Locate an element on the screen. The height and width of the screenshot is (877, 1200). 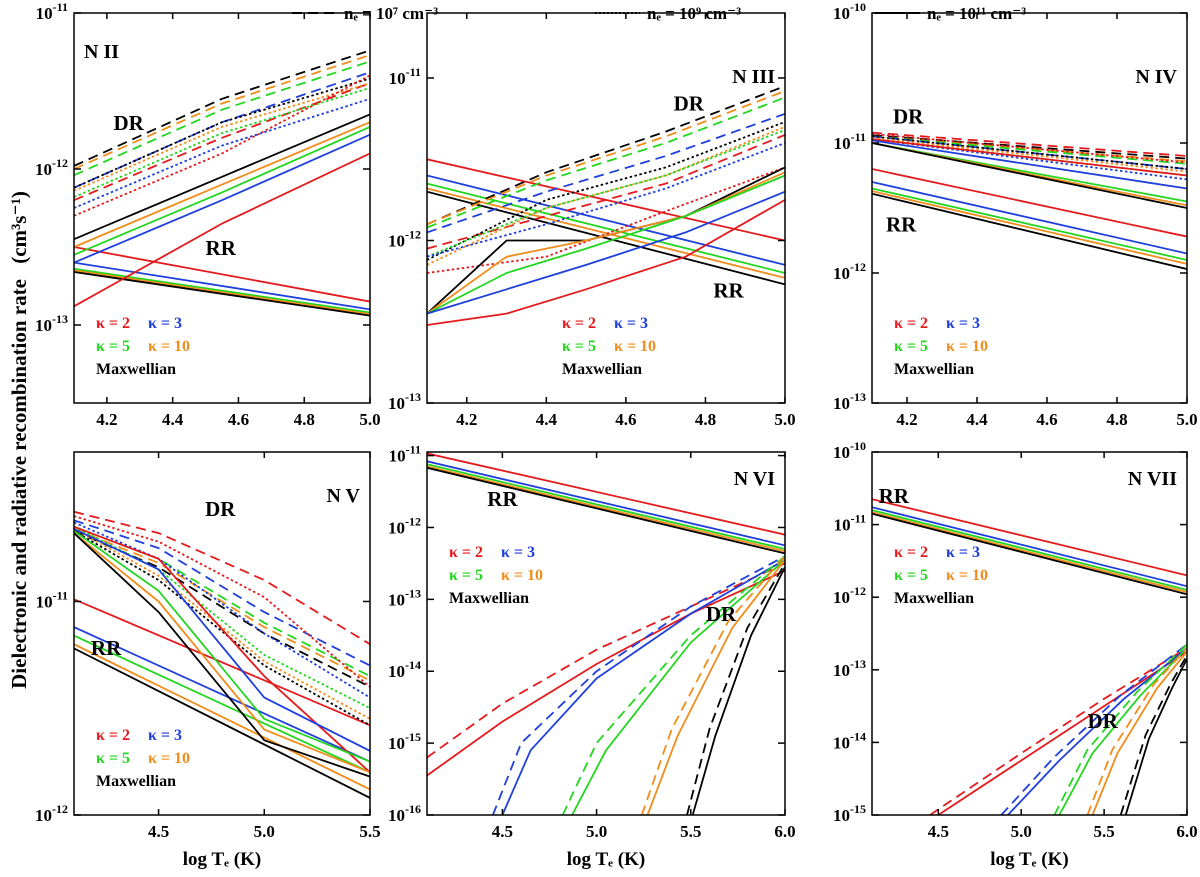
y-tick-label: 10-14 is located at coordinates (404, 669).